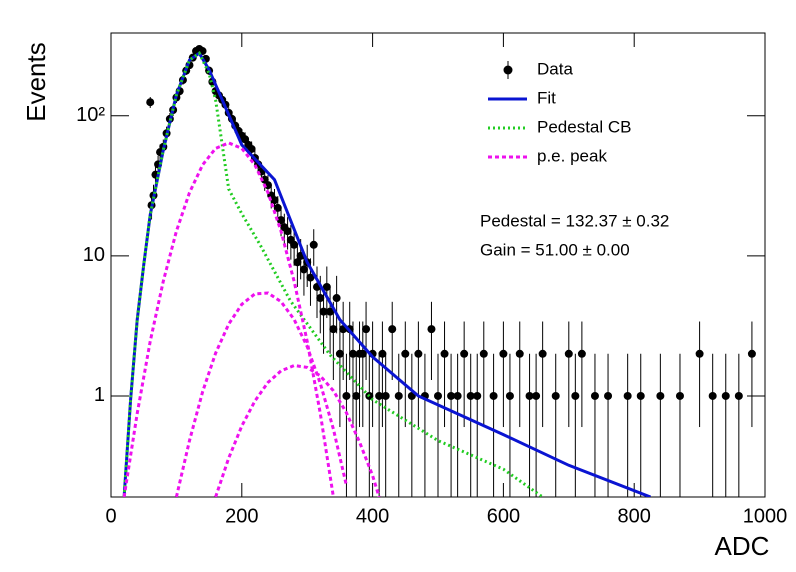 Image resolution: width=796 pixels, height=572 pixels. I want to click on x-tick-label: 600, so click(503, 516).